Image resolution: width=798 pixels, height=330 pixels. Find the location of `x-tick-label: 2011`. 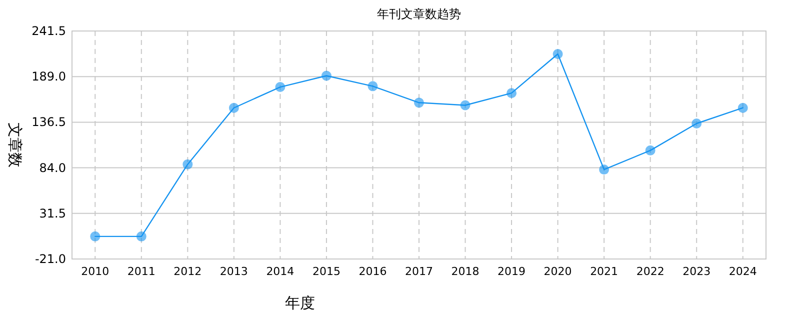

x-tick-label: 2011 is located at coordinates (141, 271).